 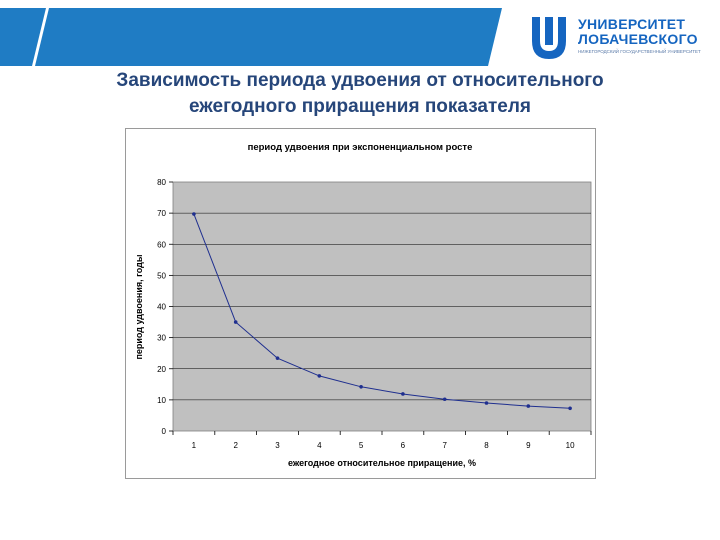 What do you see at coordinates (161, 369) in the screenshot?
I see `y-tick-label: 20` at bounding box center [161, 369].